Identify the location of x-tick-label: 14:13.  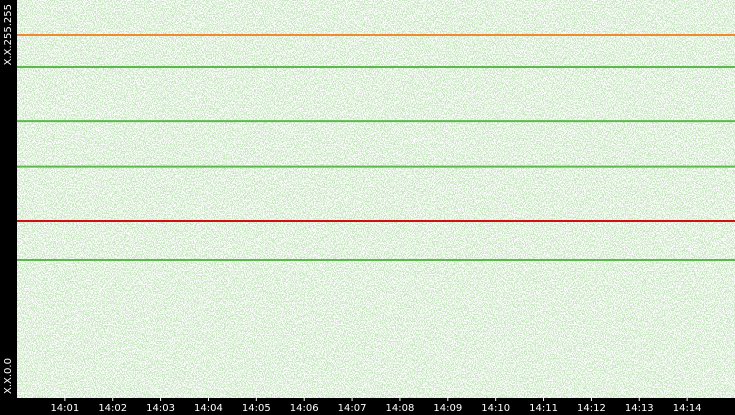
(639, 408).